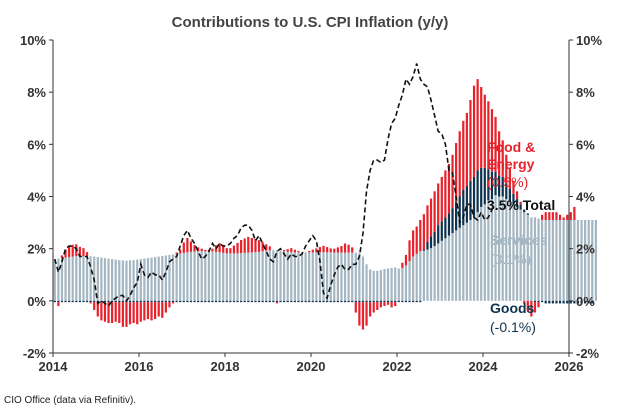 Image resolution: width=624 pixels, height=410 pixels. What do you see at coordinates (36, 197) in the screenshot?
I see `y-tick-label-left: 4%` at bounding box center [36, 197].